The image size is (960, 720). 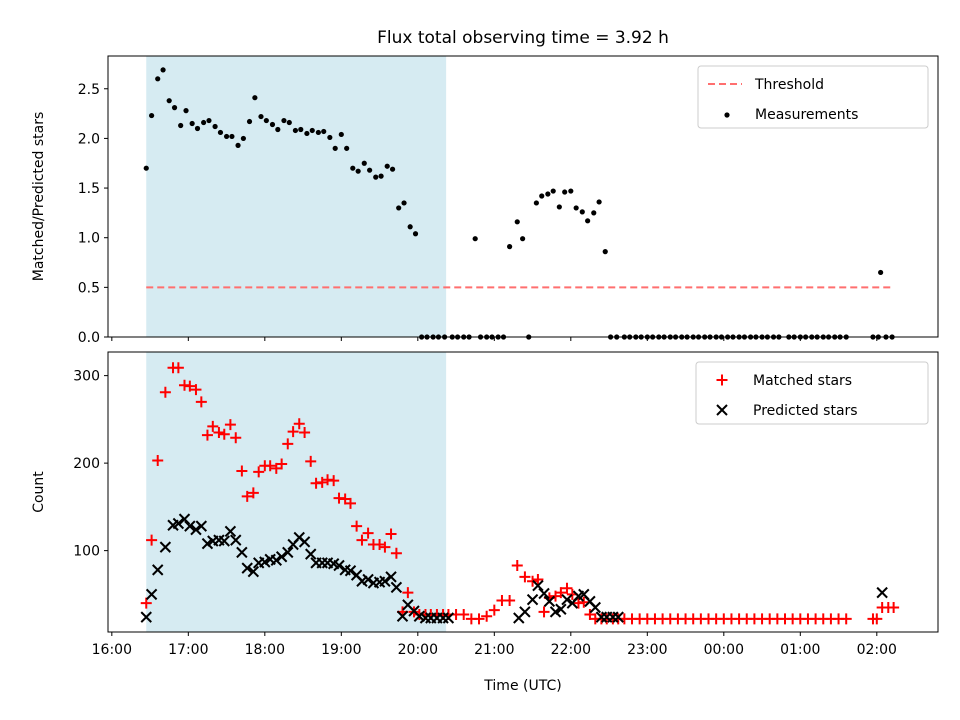 What do you see at coordinates (813, 97) in the screenshot?
I see `legend: Threshold Measurements` at bounding box center [813, 97].